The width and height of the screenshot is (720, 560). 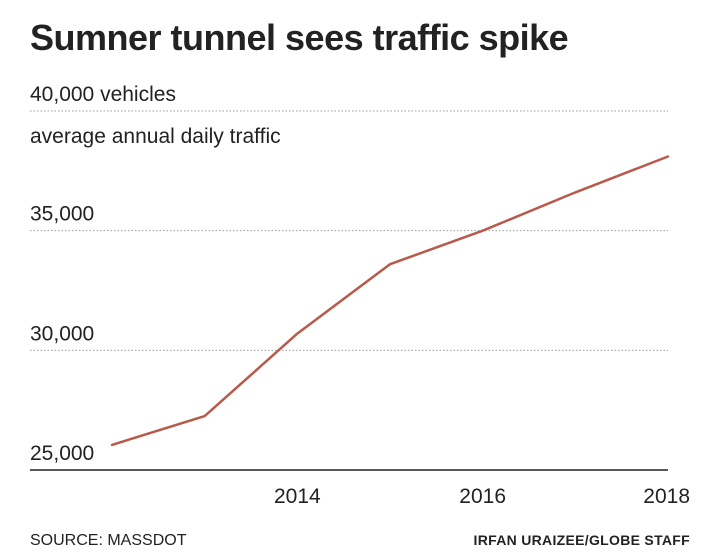 What do you see at coordinates (62, 333) in the screenshot?
I see `y-tick-label: 30,000` at bounding box center [62, 333].